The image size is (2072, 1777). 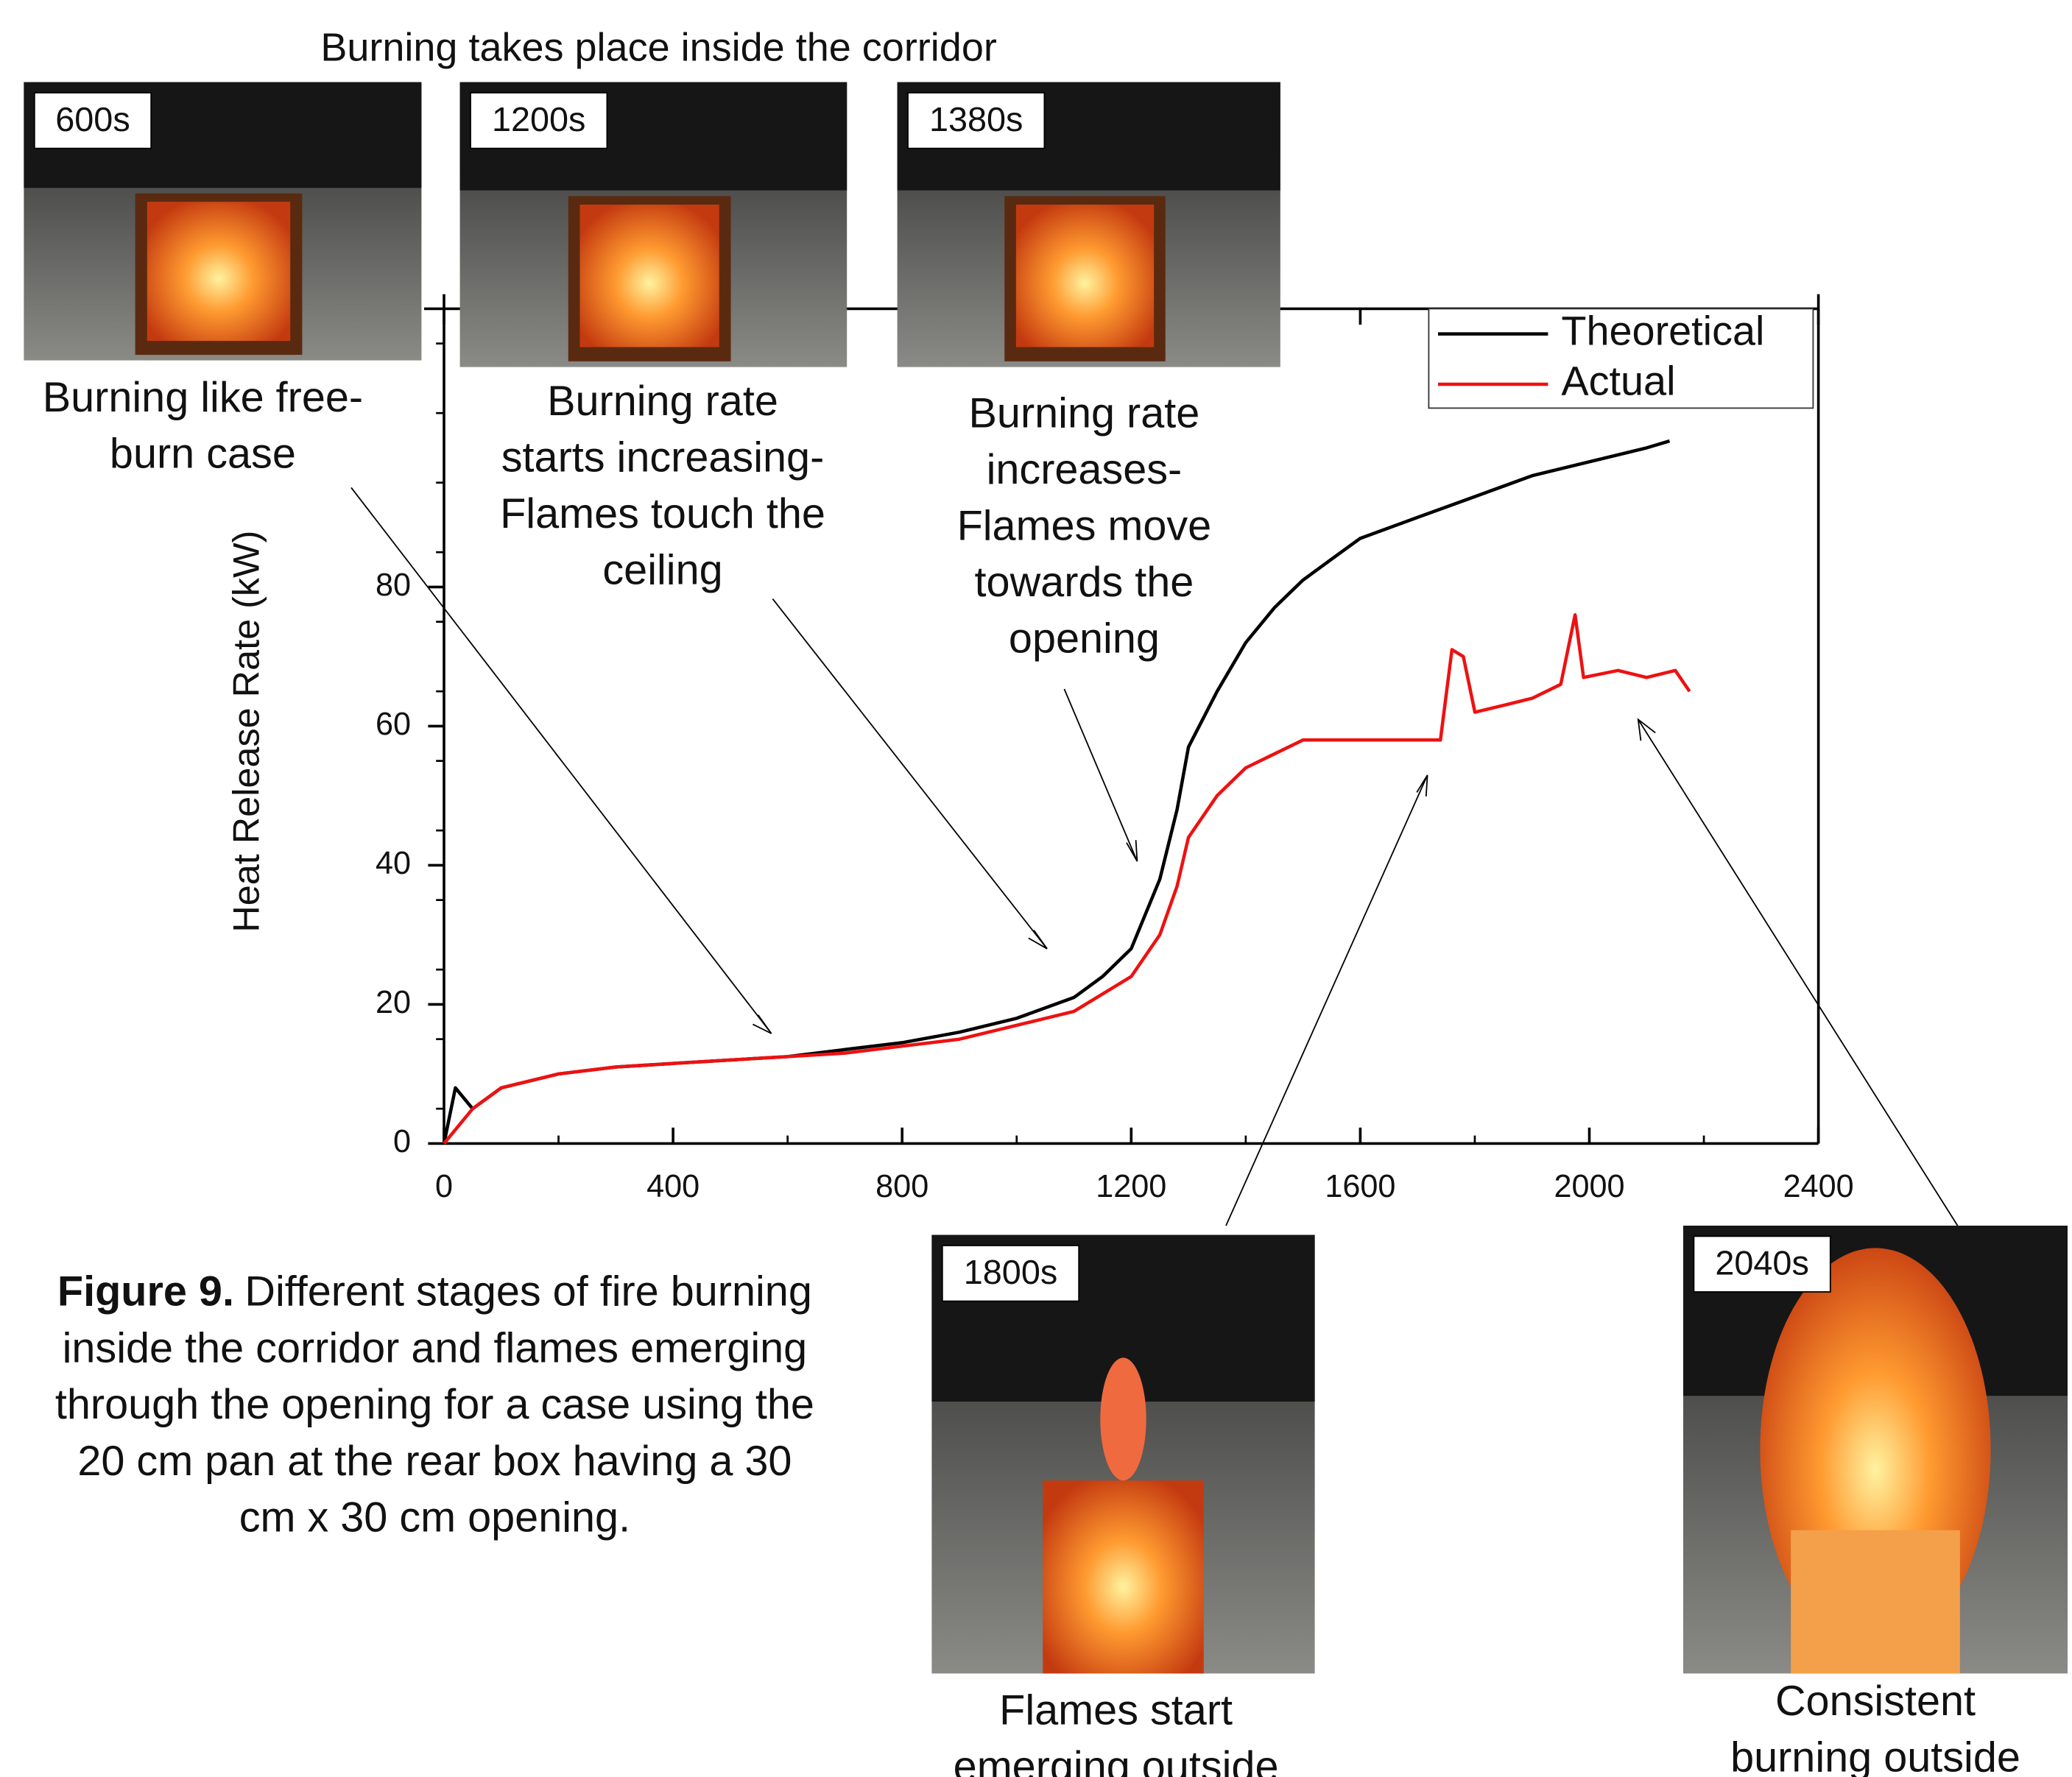 I want to click on y-tick-label: 40, so click(x=393, y=864).